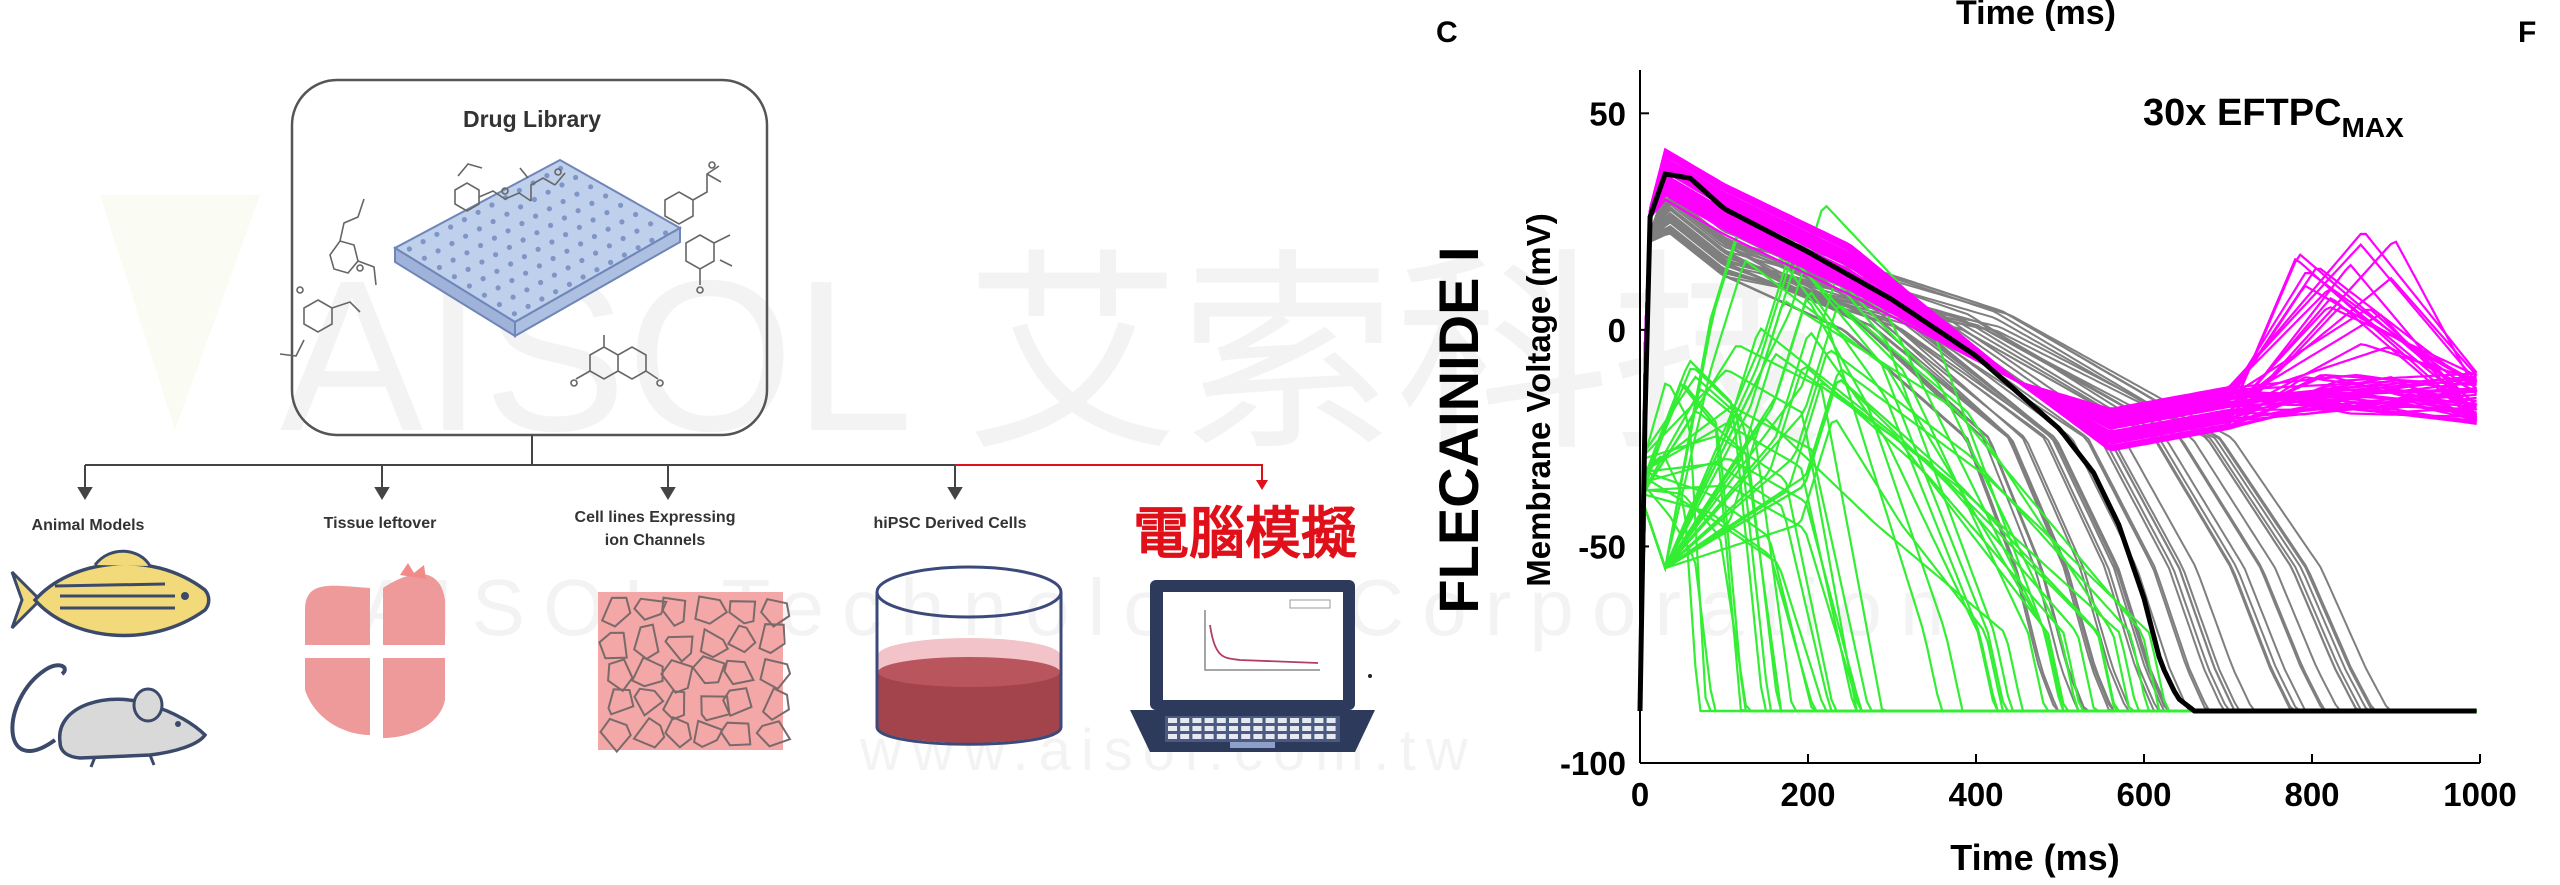 This screenshot has width=2560, height=885. Describe the element at coordinates (950, 523) in the screenshot. I see `branch-label-hipsc: hiPSC Derived Cells` at that location.